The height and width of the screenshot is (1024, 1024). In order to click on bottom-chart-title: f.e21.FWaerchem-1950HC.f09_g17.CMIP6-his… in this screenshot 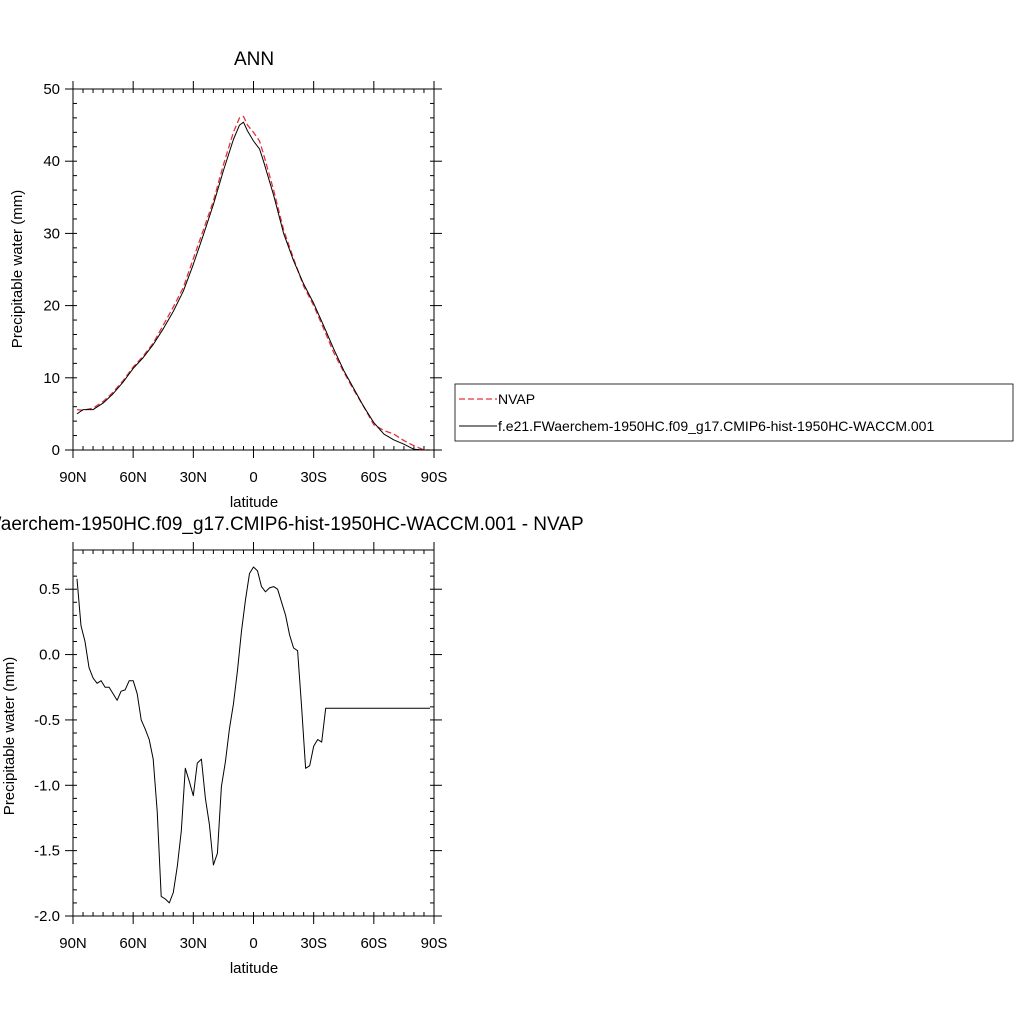, I will do `click(292, 524)`.